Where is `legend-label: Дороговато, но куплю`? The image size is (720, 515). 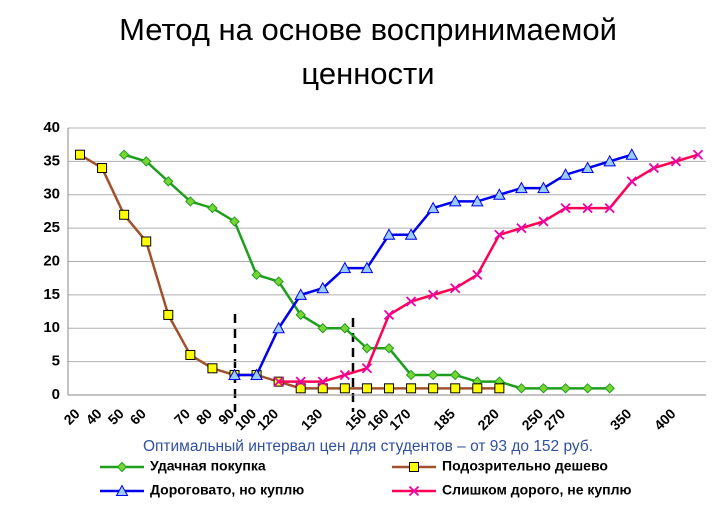 legend-label: Дороговато, но куплю is located at coordinates (227, 490).